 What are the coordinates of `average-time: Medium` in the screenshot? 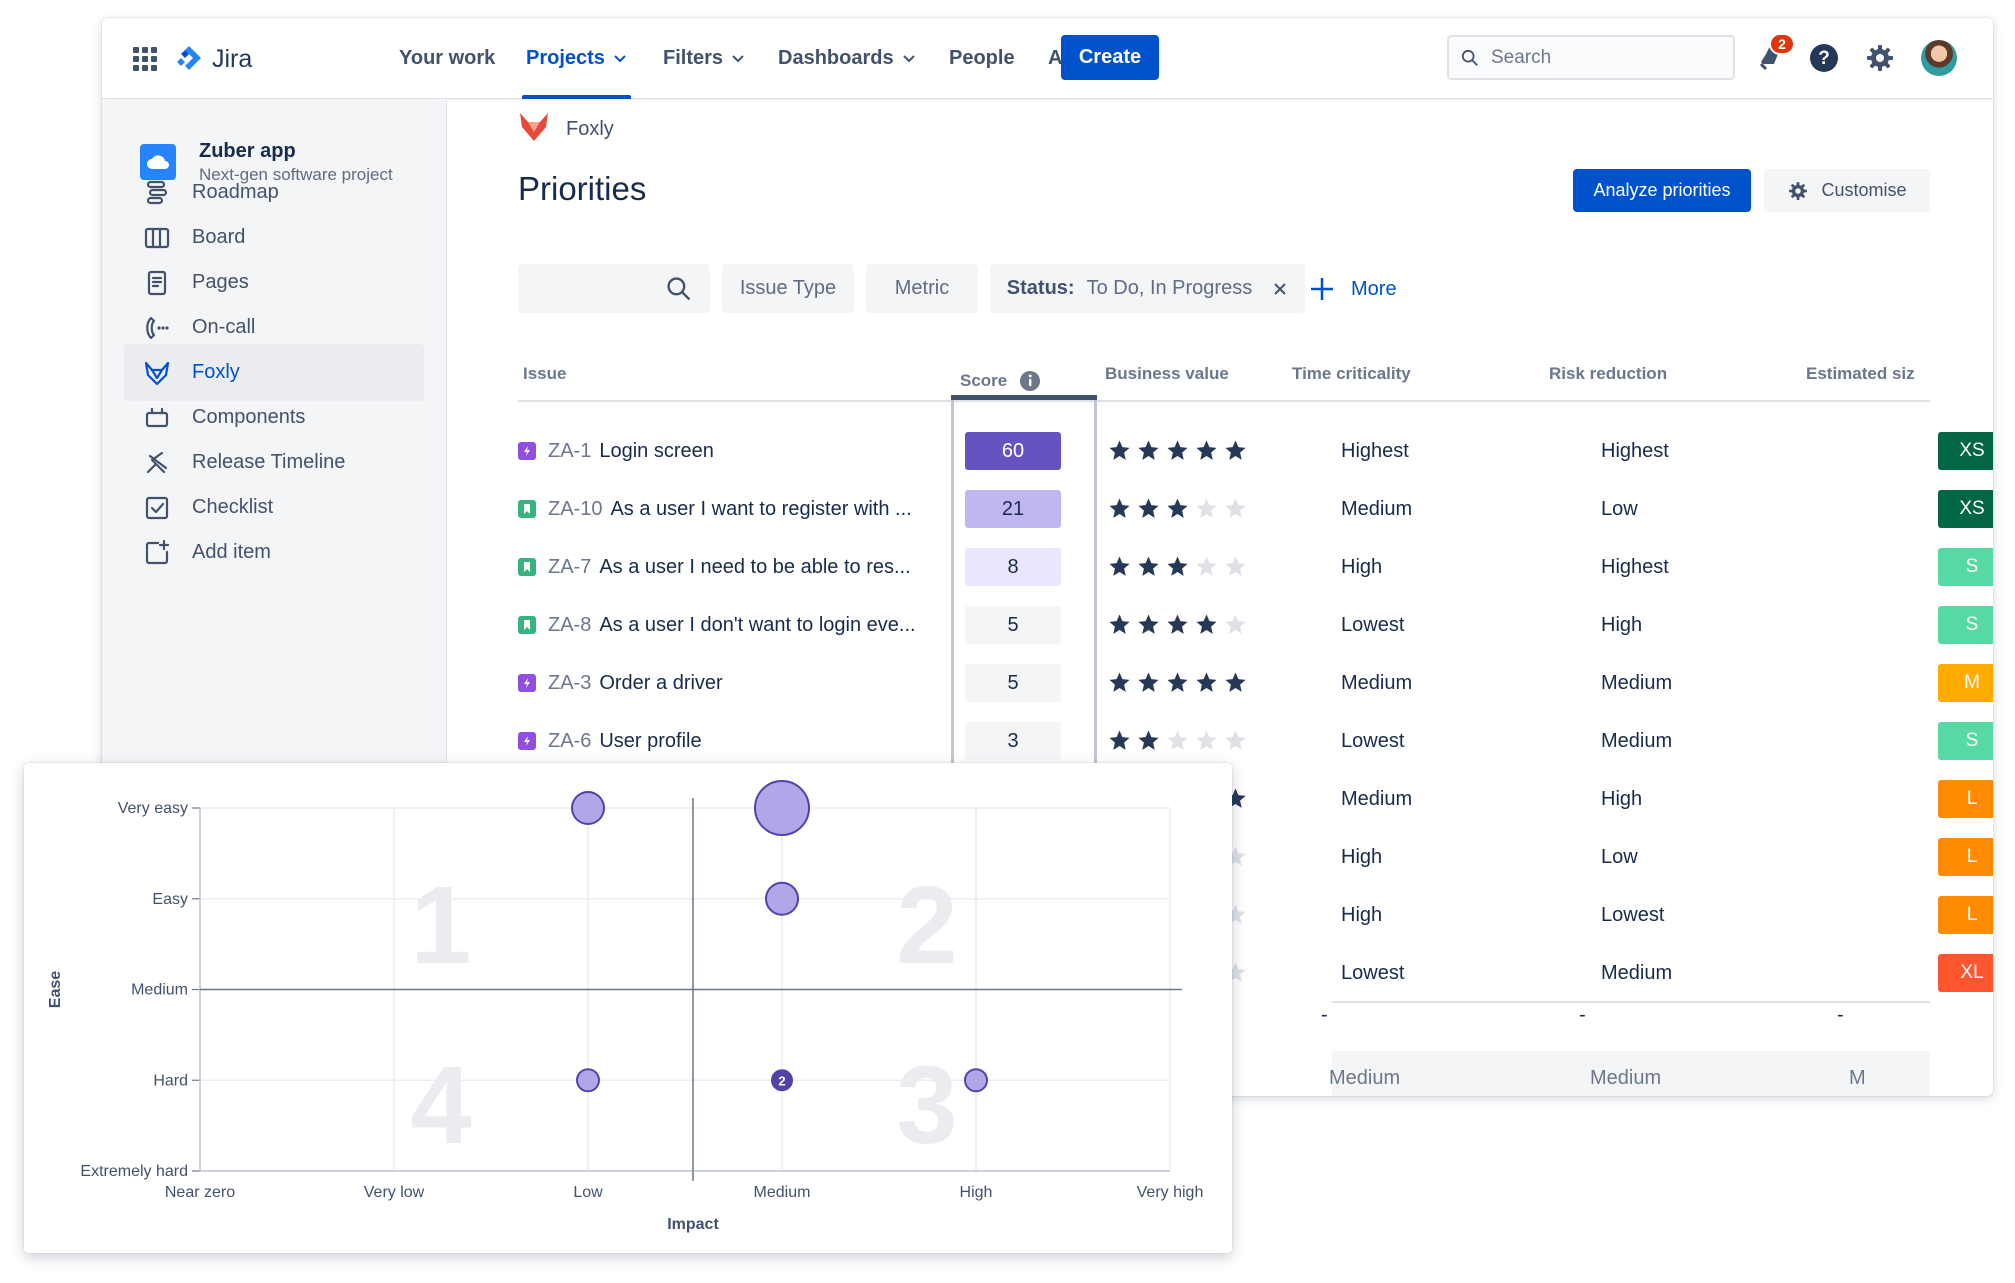 It's located at (1626, 1077).